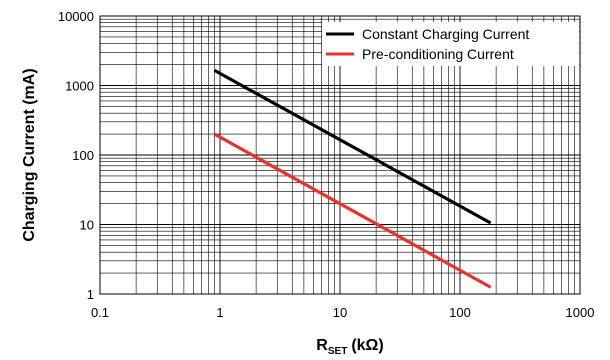  I want to click on legend-label-pre-conditioning-current: Pre-conditioning Current, so click(438, 54).